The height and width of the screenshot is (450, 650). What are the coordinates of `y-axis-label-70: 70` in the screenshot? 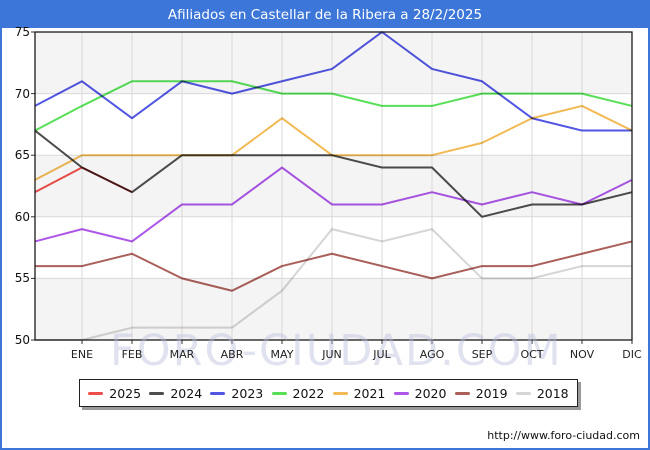 It's located at (22, 93).